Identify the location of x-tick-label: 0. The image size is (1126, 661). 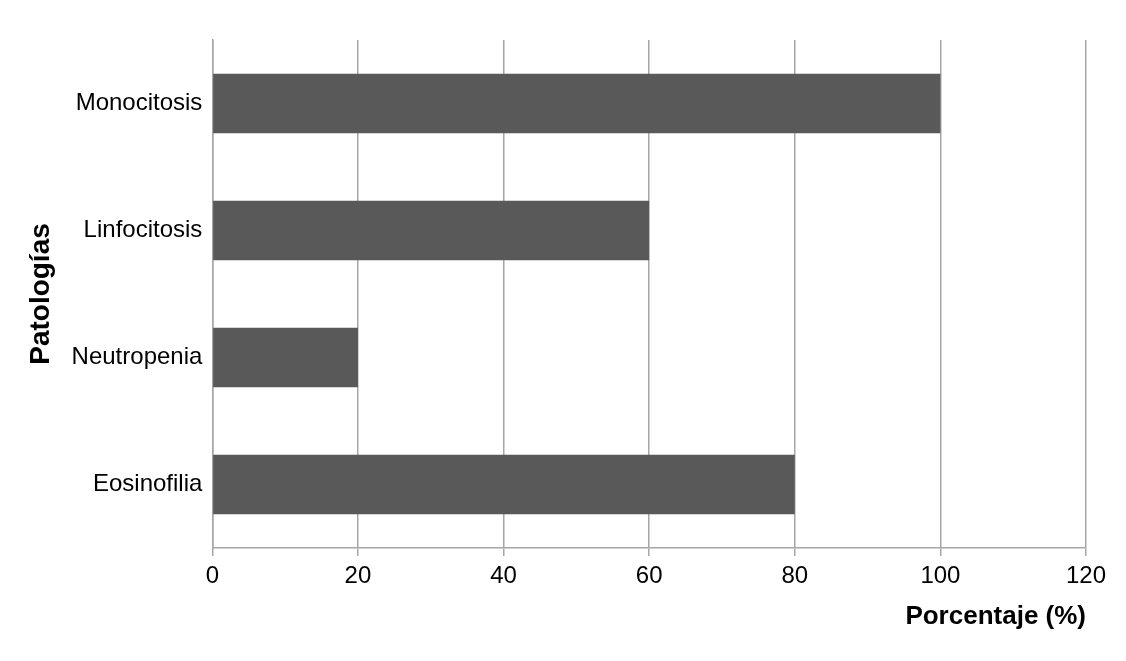
(212, 575).